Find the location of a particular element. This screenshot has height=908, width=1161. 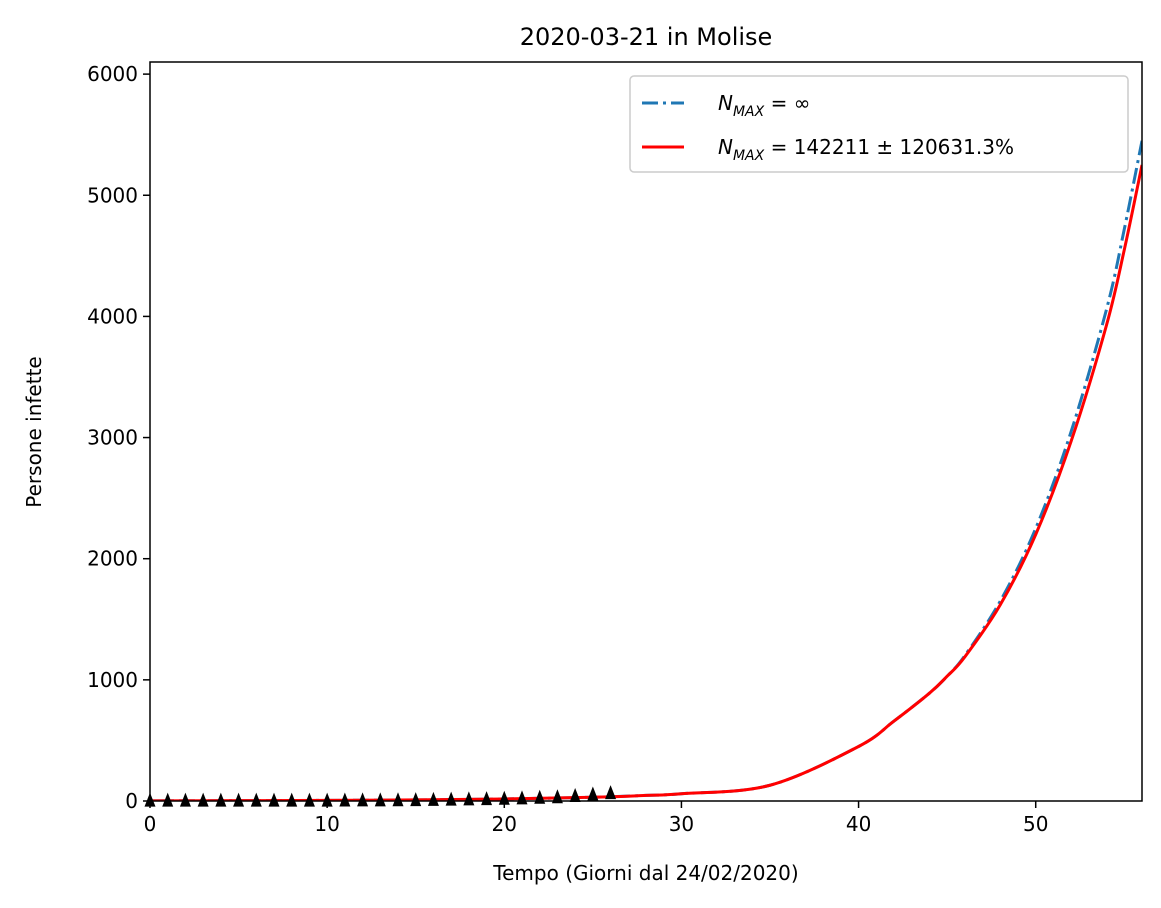

y-tick-label: 5000 is located at coordinates (112, 195).